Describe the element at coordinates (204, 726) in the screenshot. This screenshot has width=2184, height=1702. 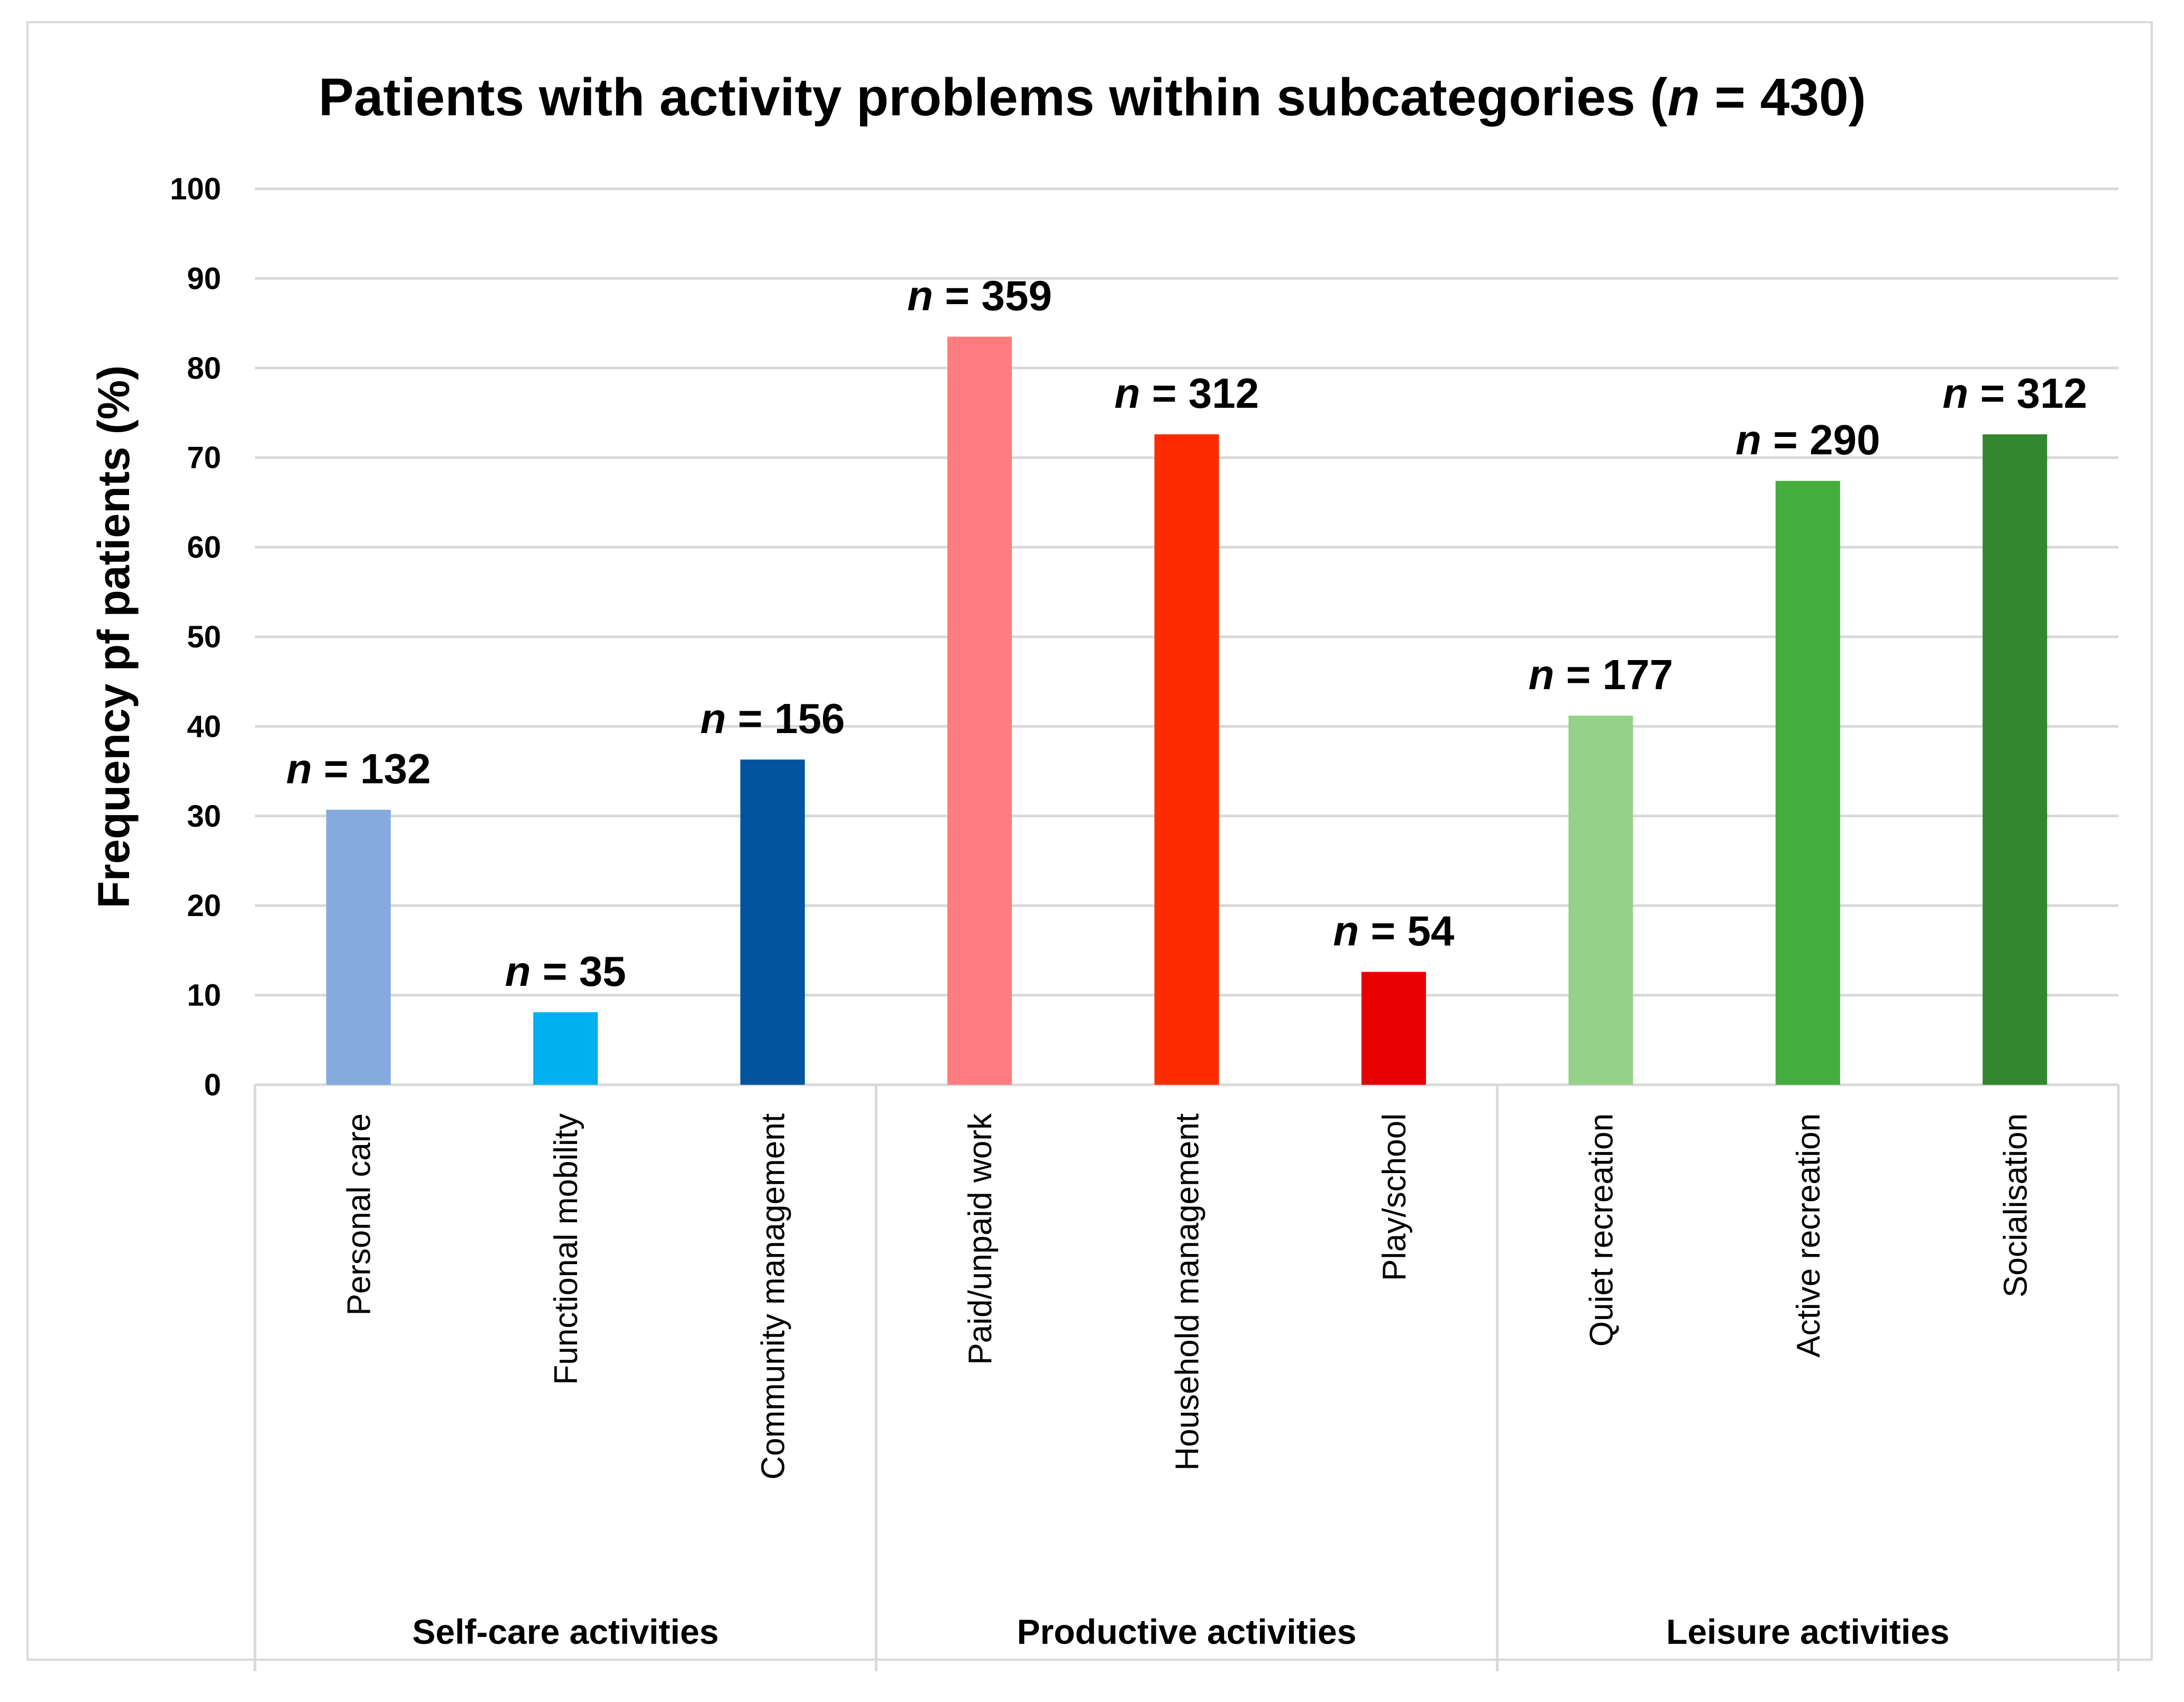
I see `y-tick-label: 40` at that location.